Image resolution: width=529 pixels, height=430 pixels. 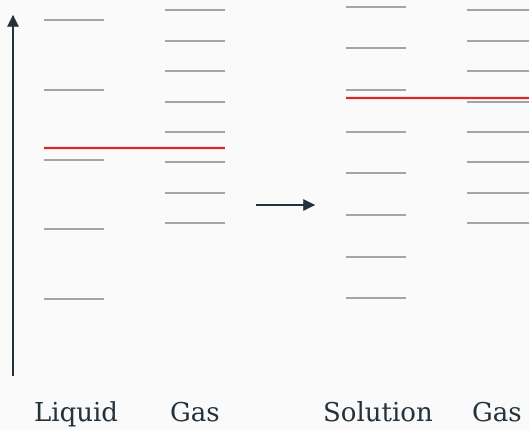 What do you see at coordinates (376, 152) in the screenshot?
I see `solution-levels` at bounding box center [376, 152].